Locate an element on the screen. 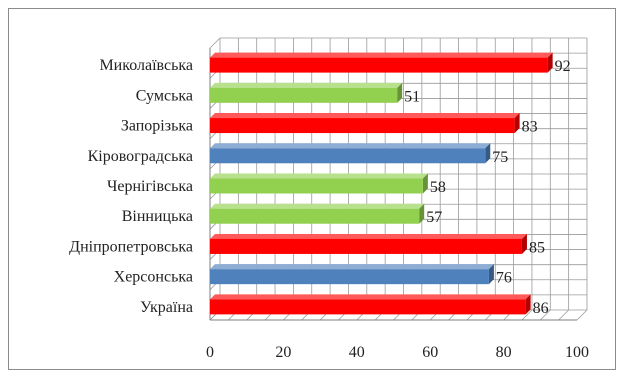 This screenshot has height=381, width=628. x-tick-label: 100 is located at coordinates (577, 352).